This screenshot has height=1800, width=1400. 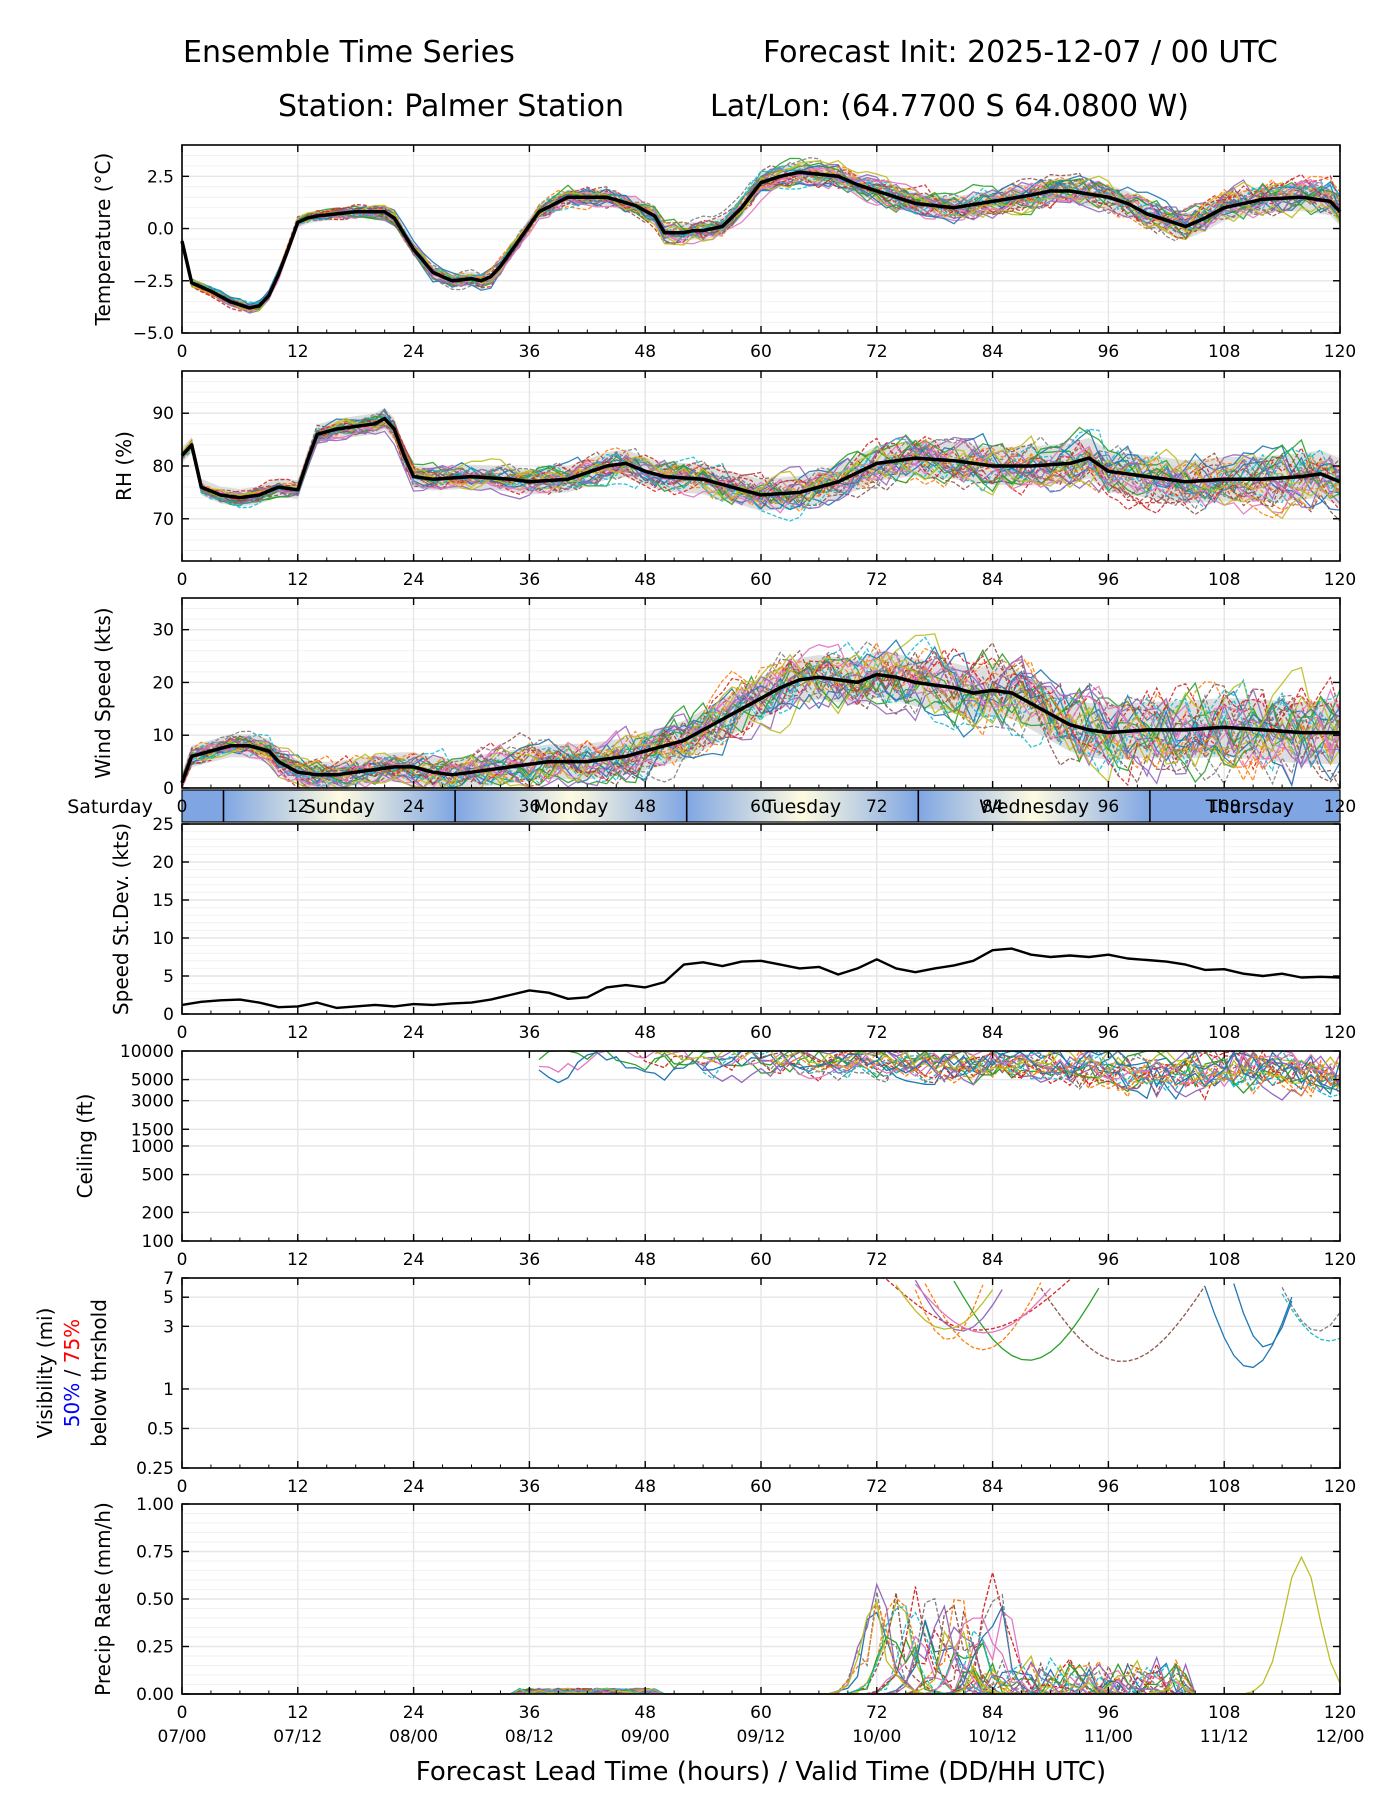 What do you see at coordinates (1224, 1260) in the screenshot?
I see `ceiling-xtick-label: 108` at bounding box center [1224, 1260].